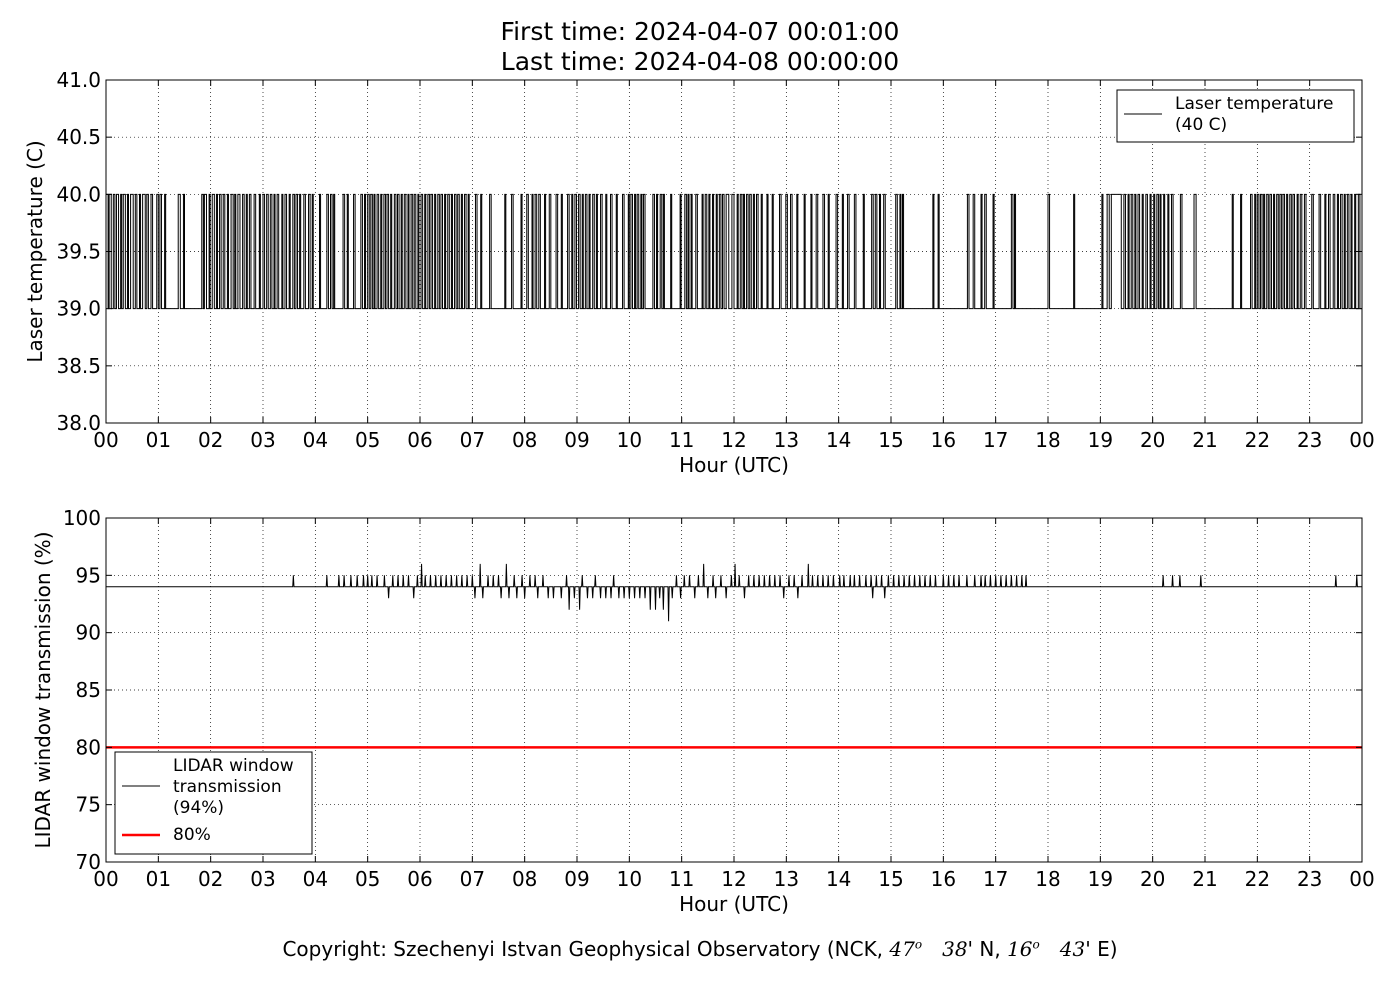  What do you see at coordinates (78, 80) in the screenshot?
I see `y-tick-label: 41.0` at bounding box center [78, 80].